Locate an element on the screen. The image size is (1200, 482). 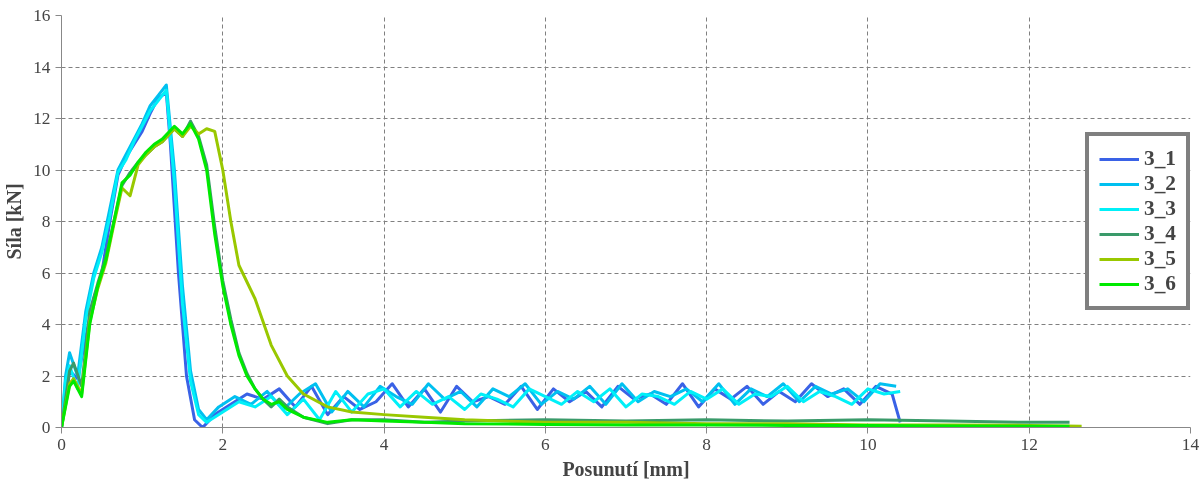
legend-label: 3_1 is located at coordinates (1160, 158).